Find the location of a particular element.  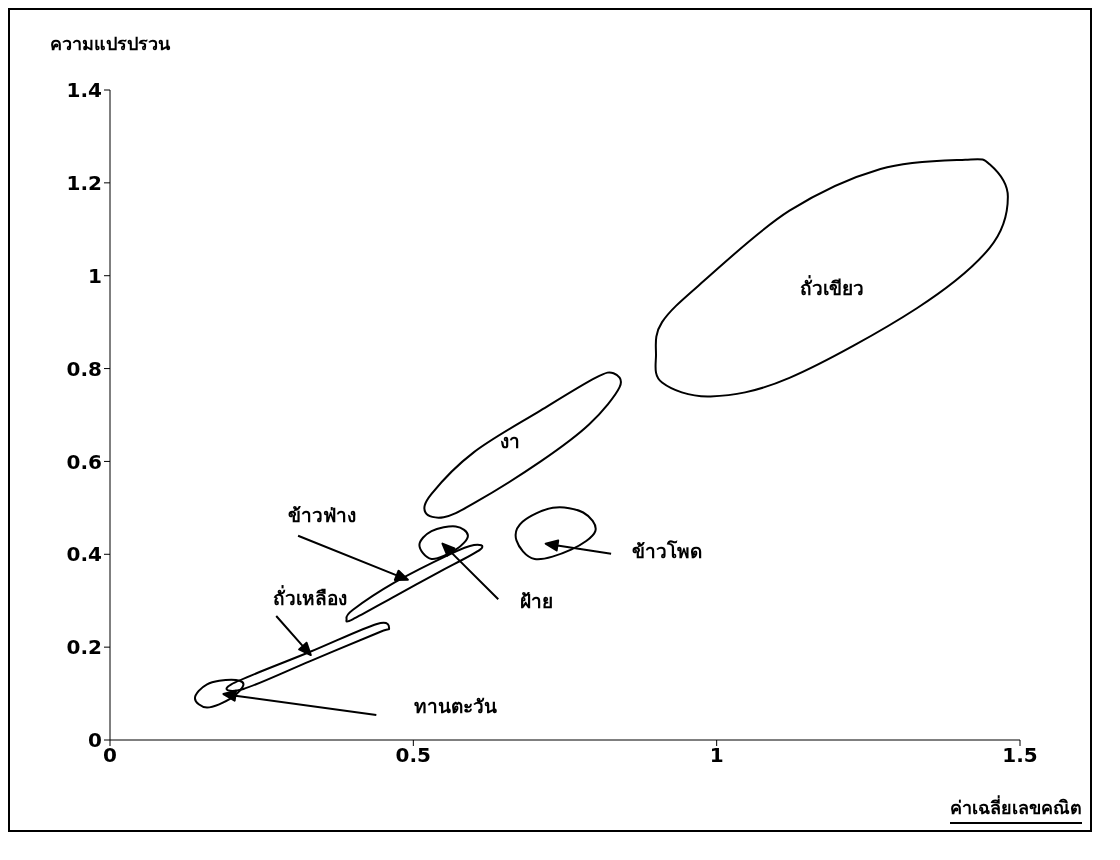

annotation: ข้าวฟ่าง is located at coordinates (322, 514).